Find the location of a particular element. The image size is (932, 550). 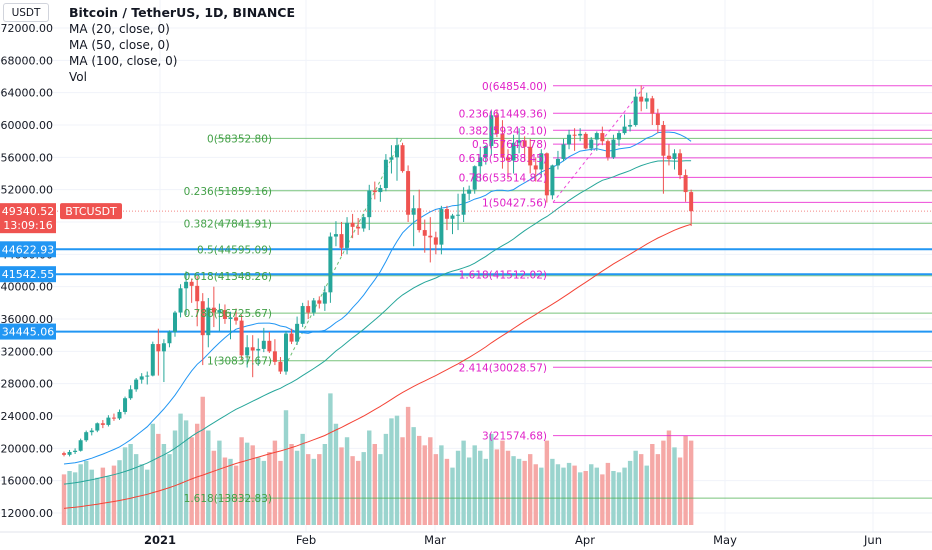

time-tick-label: Jun is located at coordinates (872, 540).